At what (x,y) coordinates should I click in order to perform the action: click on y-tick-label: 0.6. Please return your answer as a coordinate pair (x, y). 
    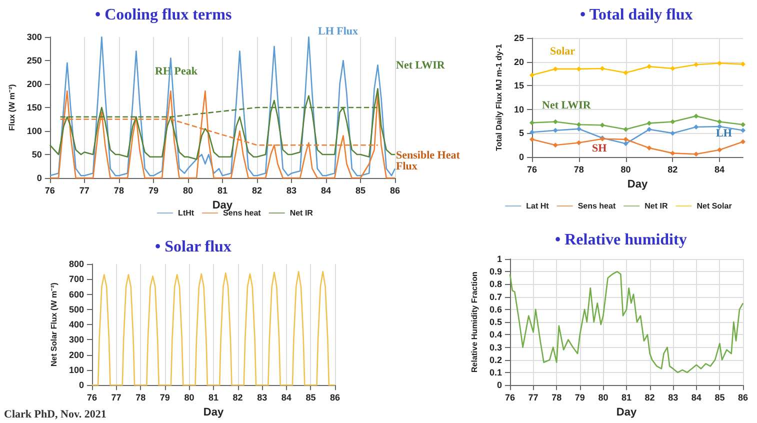
    Looking at the image, I should click on (495, 309).